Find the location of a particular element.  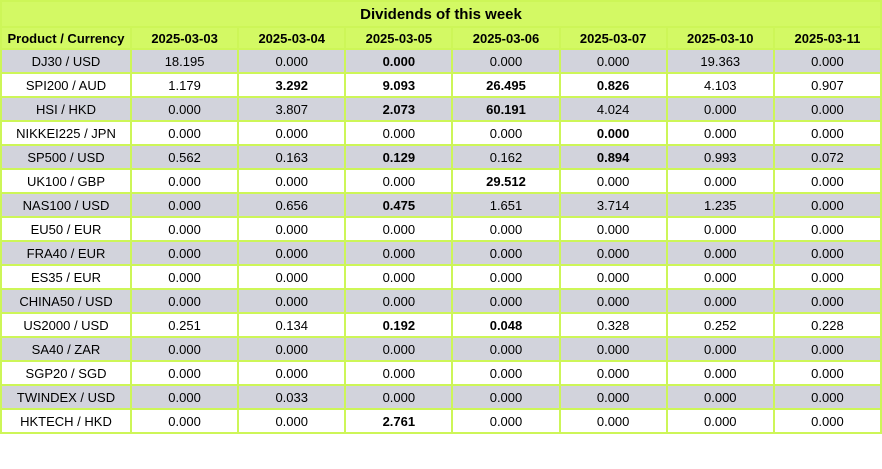

dividend-value-cell: 29.512 is located at coordinates (506, 181).